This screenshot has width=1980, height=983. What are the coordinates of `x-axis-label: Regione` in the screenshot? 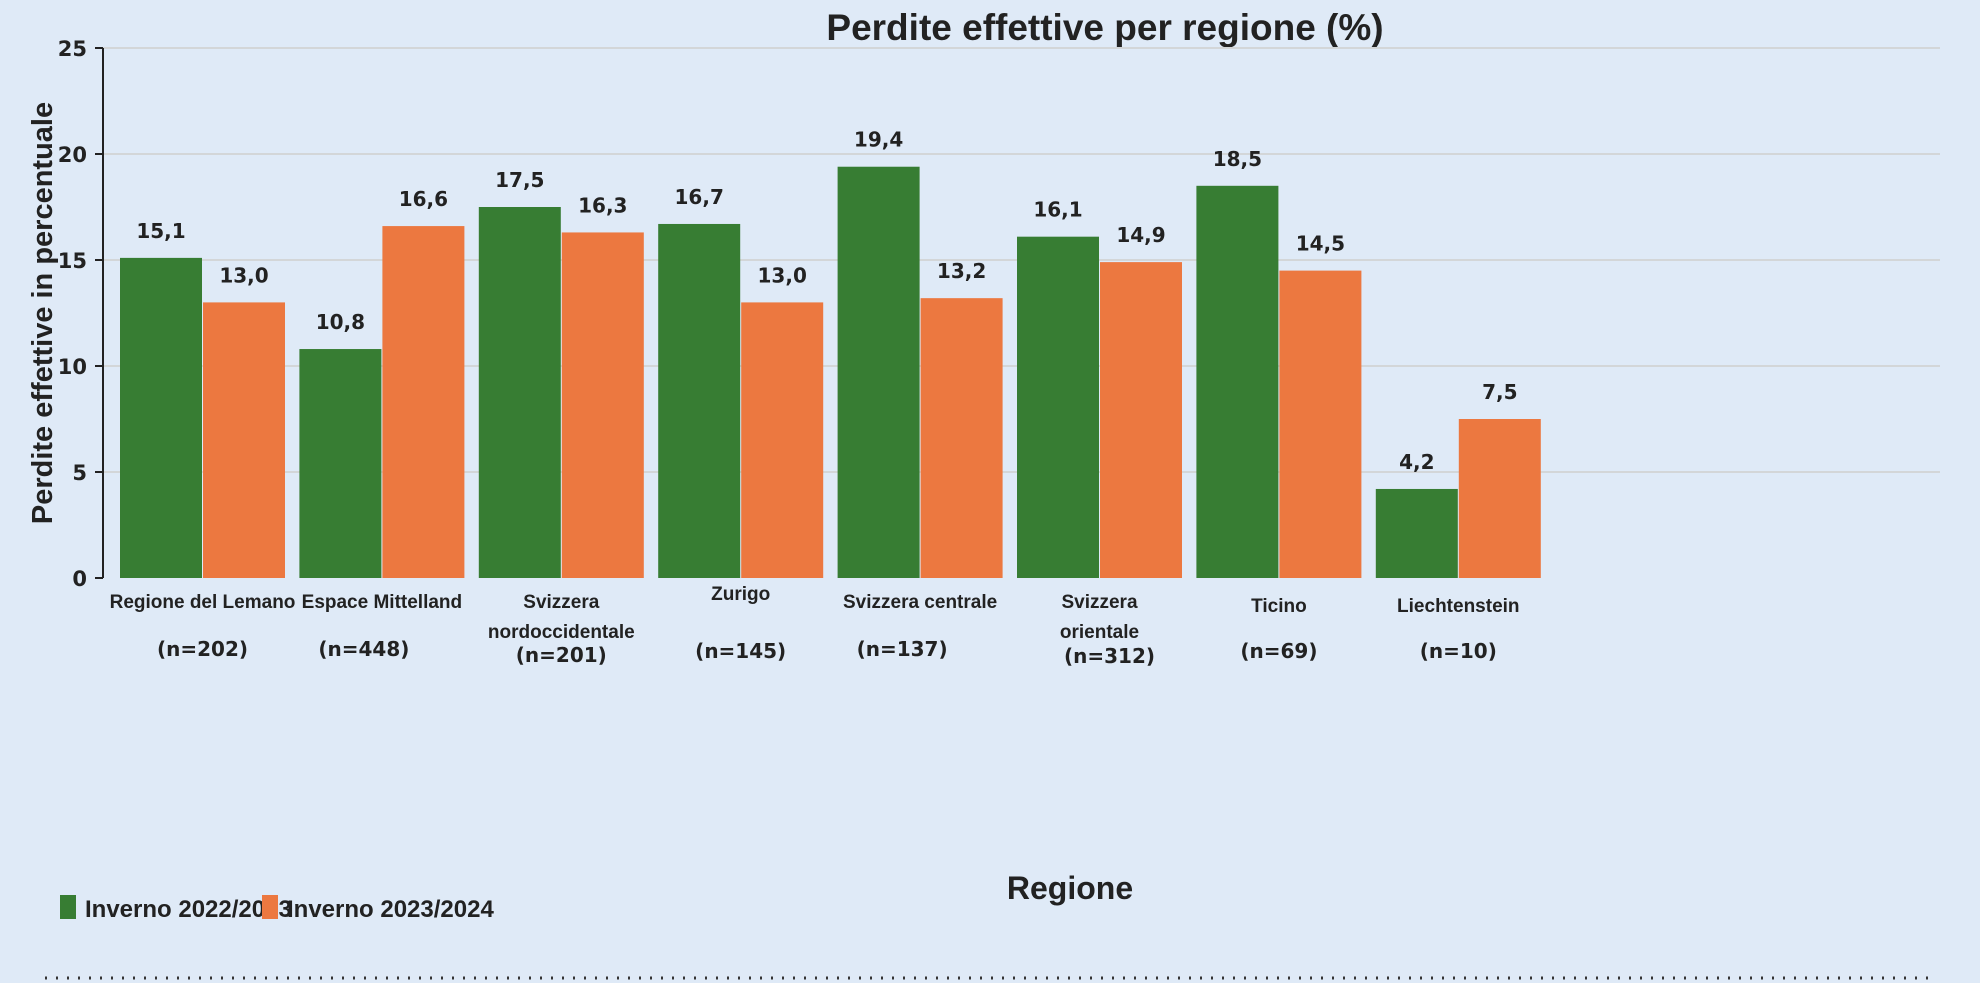 It's located at (1070, 888).